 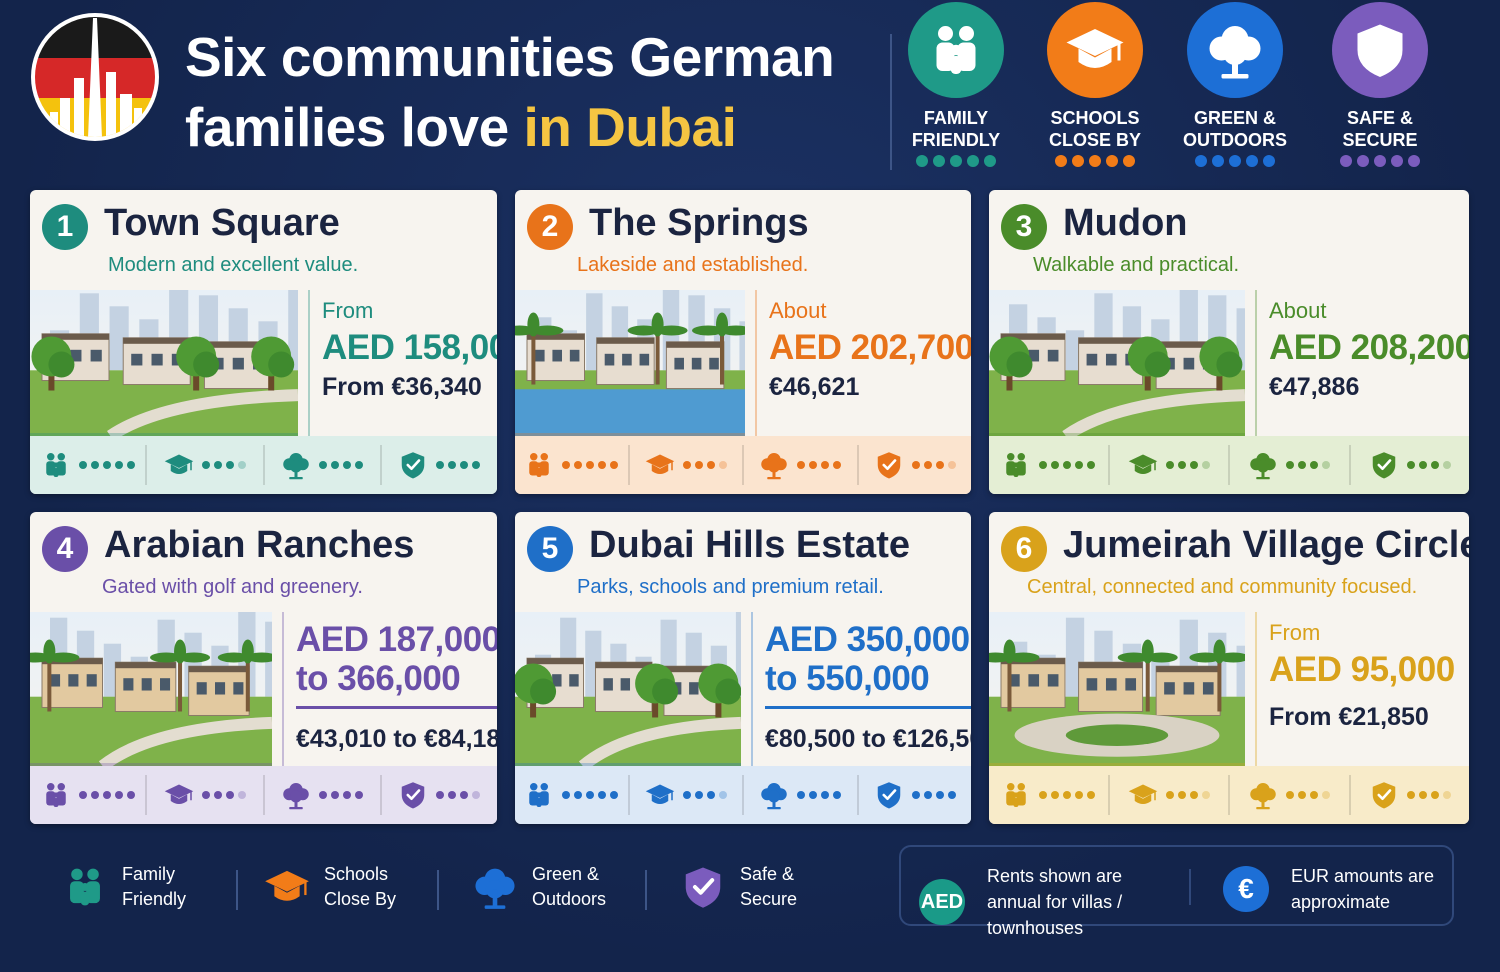 What do you see at coordinates (550, 227) in the screenshot?
I see `card-number: 2` at bounding box center [550, 227].